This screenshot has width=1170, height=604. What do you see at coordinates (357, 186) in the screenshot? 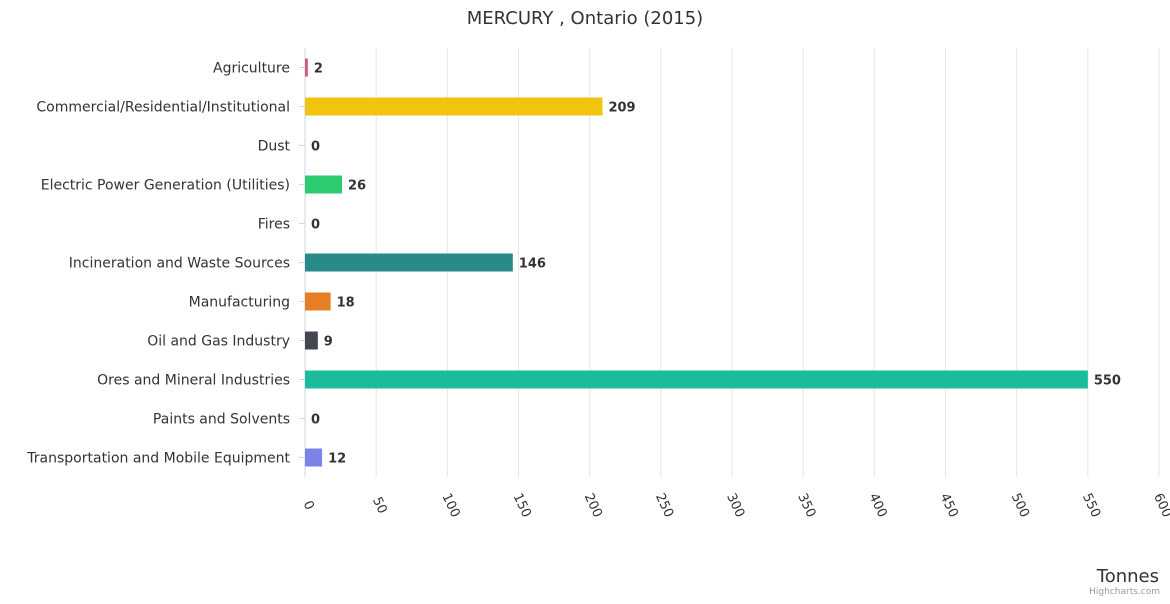
I see `data-label: 26` at bounding box center [357, 186].